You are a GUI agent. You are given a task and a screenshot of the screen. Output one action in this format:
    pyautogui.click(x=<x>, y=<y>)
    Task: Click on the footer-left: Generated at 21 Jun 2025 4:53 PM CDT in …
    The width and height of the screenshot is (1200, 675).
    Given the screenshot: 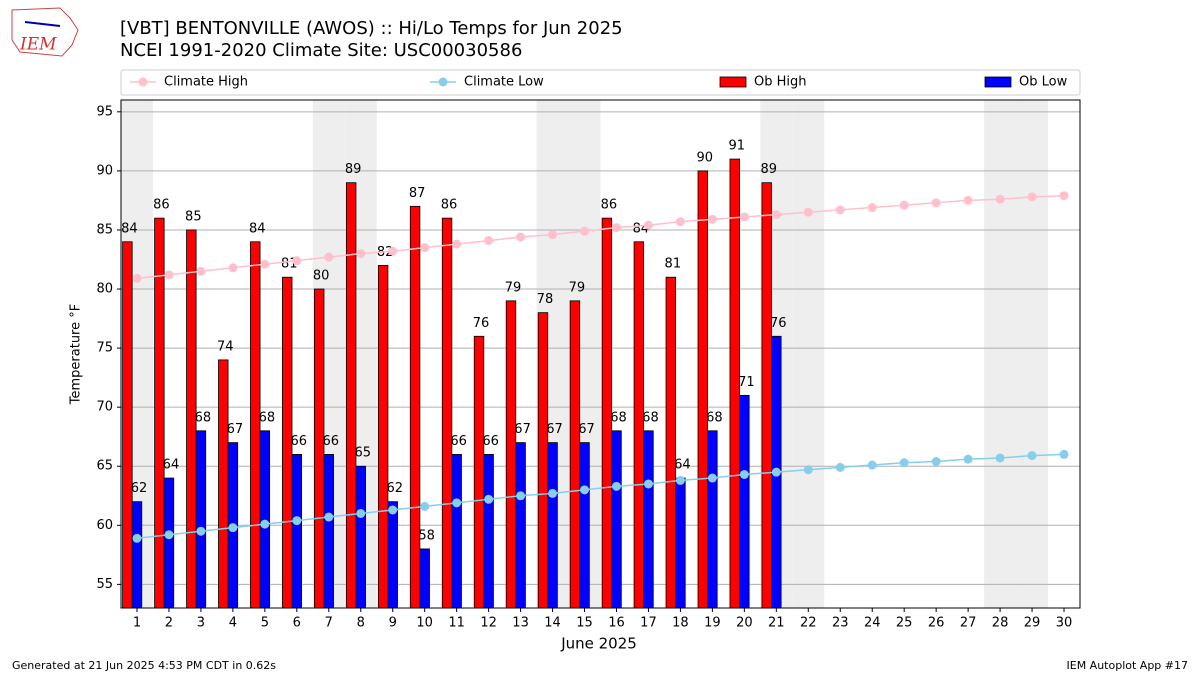 What is the action you would take?
    pyautogui.click(x=144, y=665)
    